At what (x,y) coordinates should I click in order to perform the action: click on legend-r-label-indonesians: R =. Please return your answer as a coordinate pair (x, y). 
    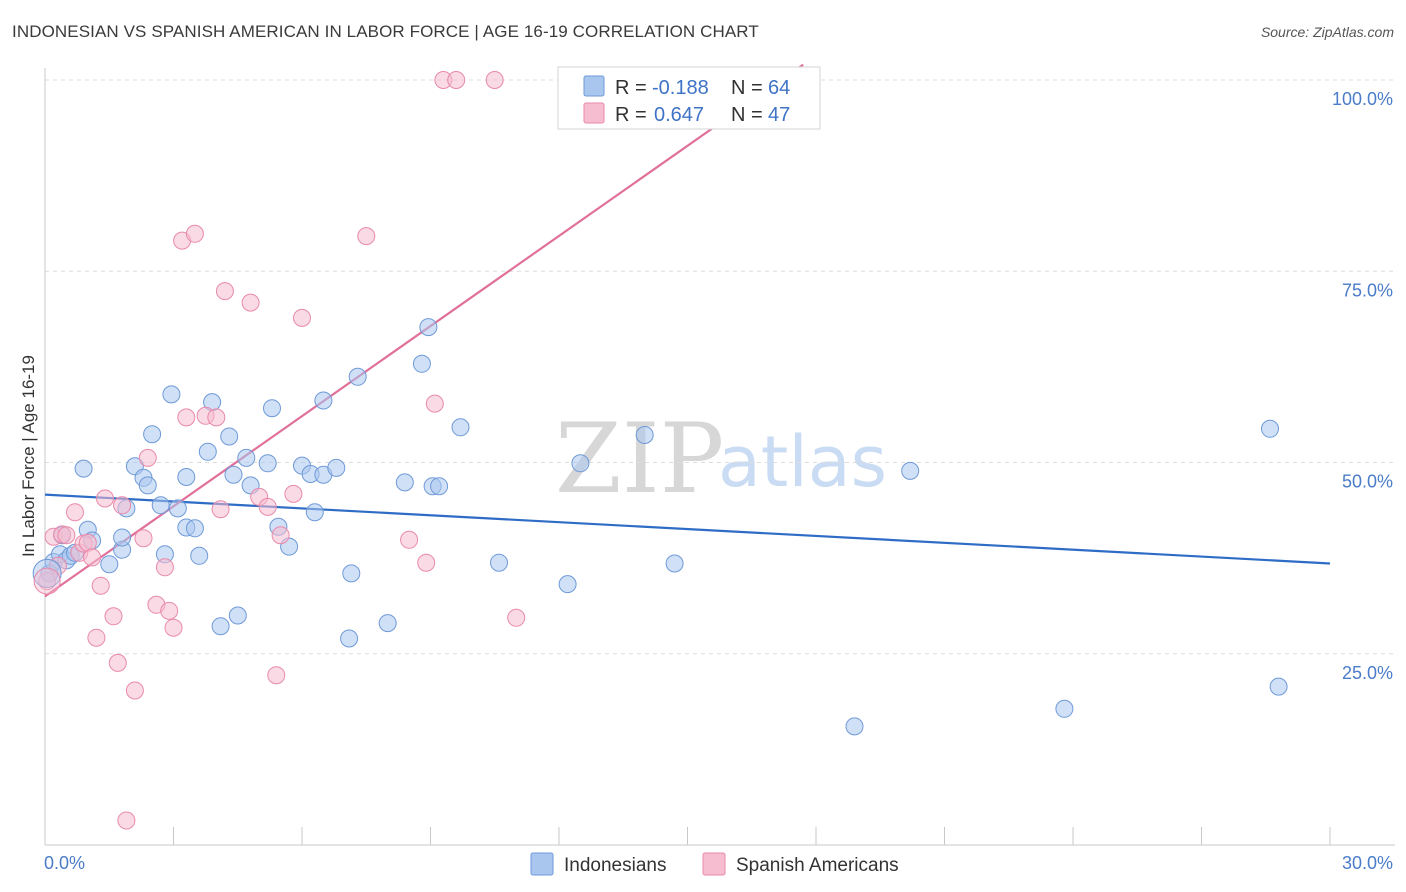
    Looking at the image, I should click on (631, 88).